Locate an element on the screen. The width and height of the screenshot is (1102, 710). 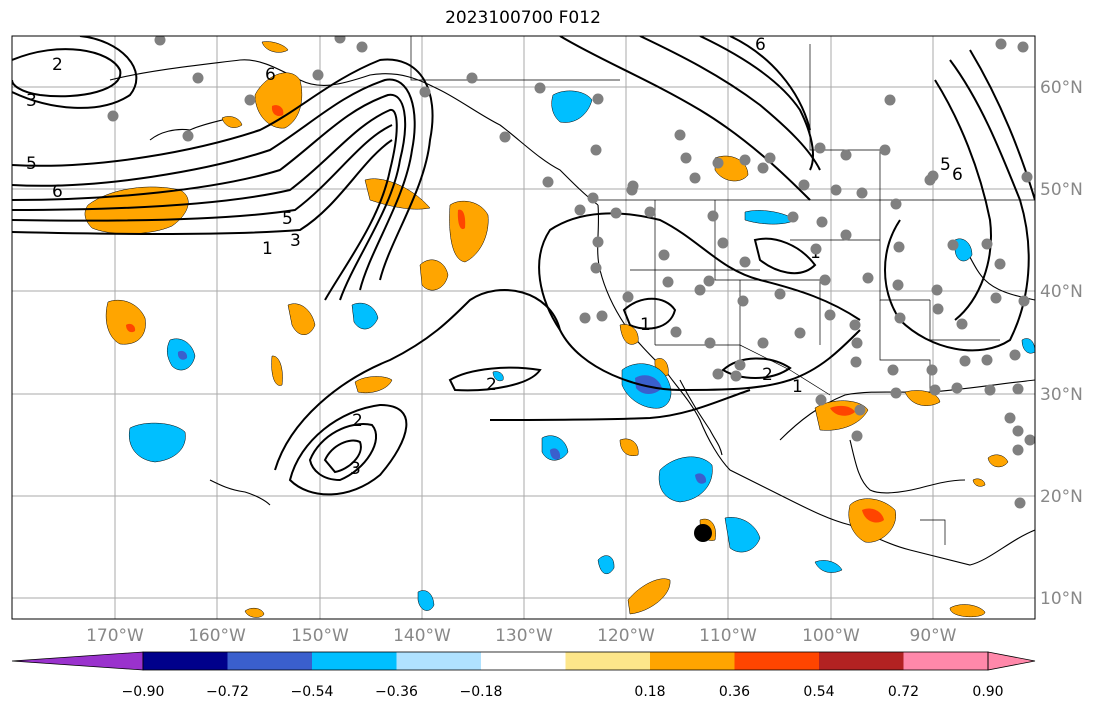
colorbar-tick-label: 0.72 is located at coordinates (903, 692).